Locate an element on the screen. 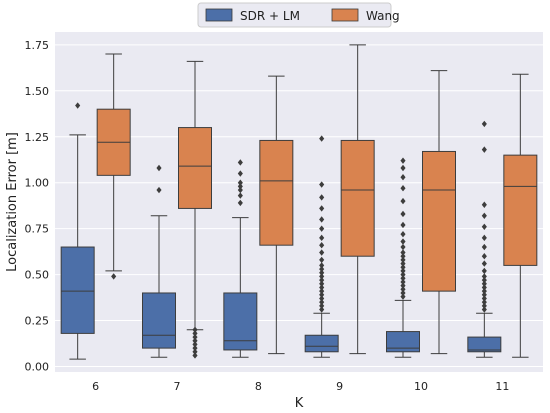 The height and width of the screenshot is (413, 550). x-tick-label: 9 is located at coordinates (339, 386).